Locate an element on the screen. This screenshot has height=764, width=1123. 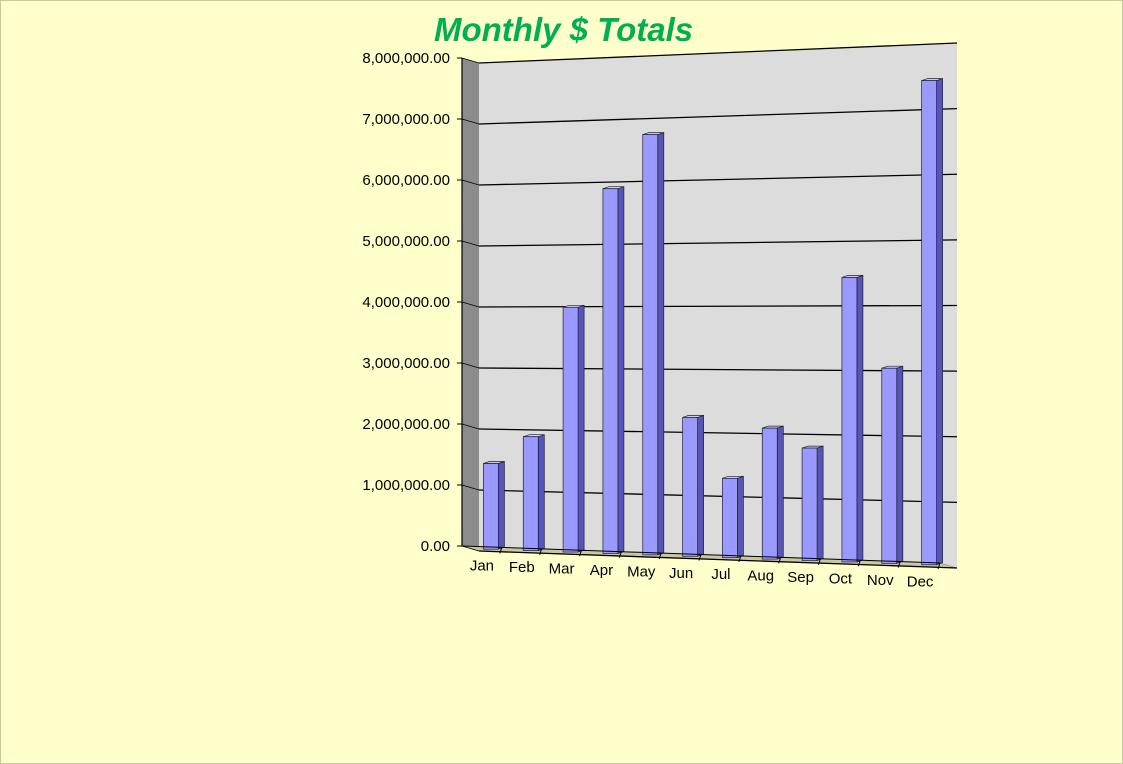
bar-oct is located at coordinates (852, 418).